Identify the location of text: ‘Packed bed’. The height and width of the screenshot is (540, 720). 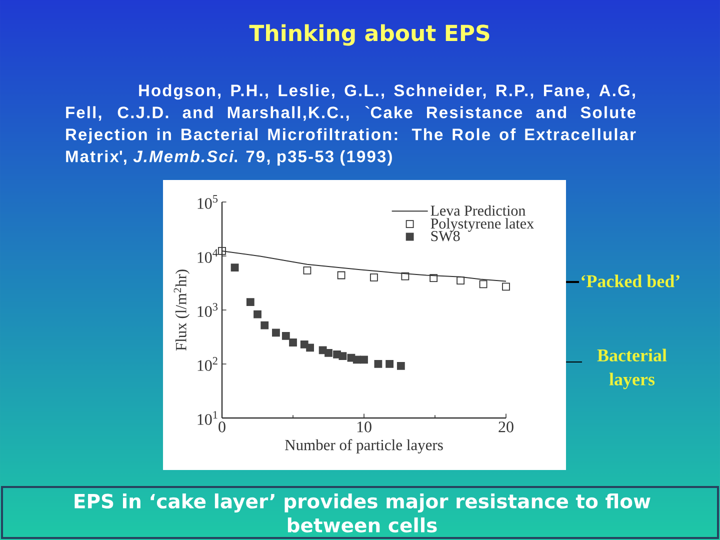
(631, 281).